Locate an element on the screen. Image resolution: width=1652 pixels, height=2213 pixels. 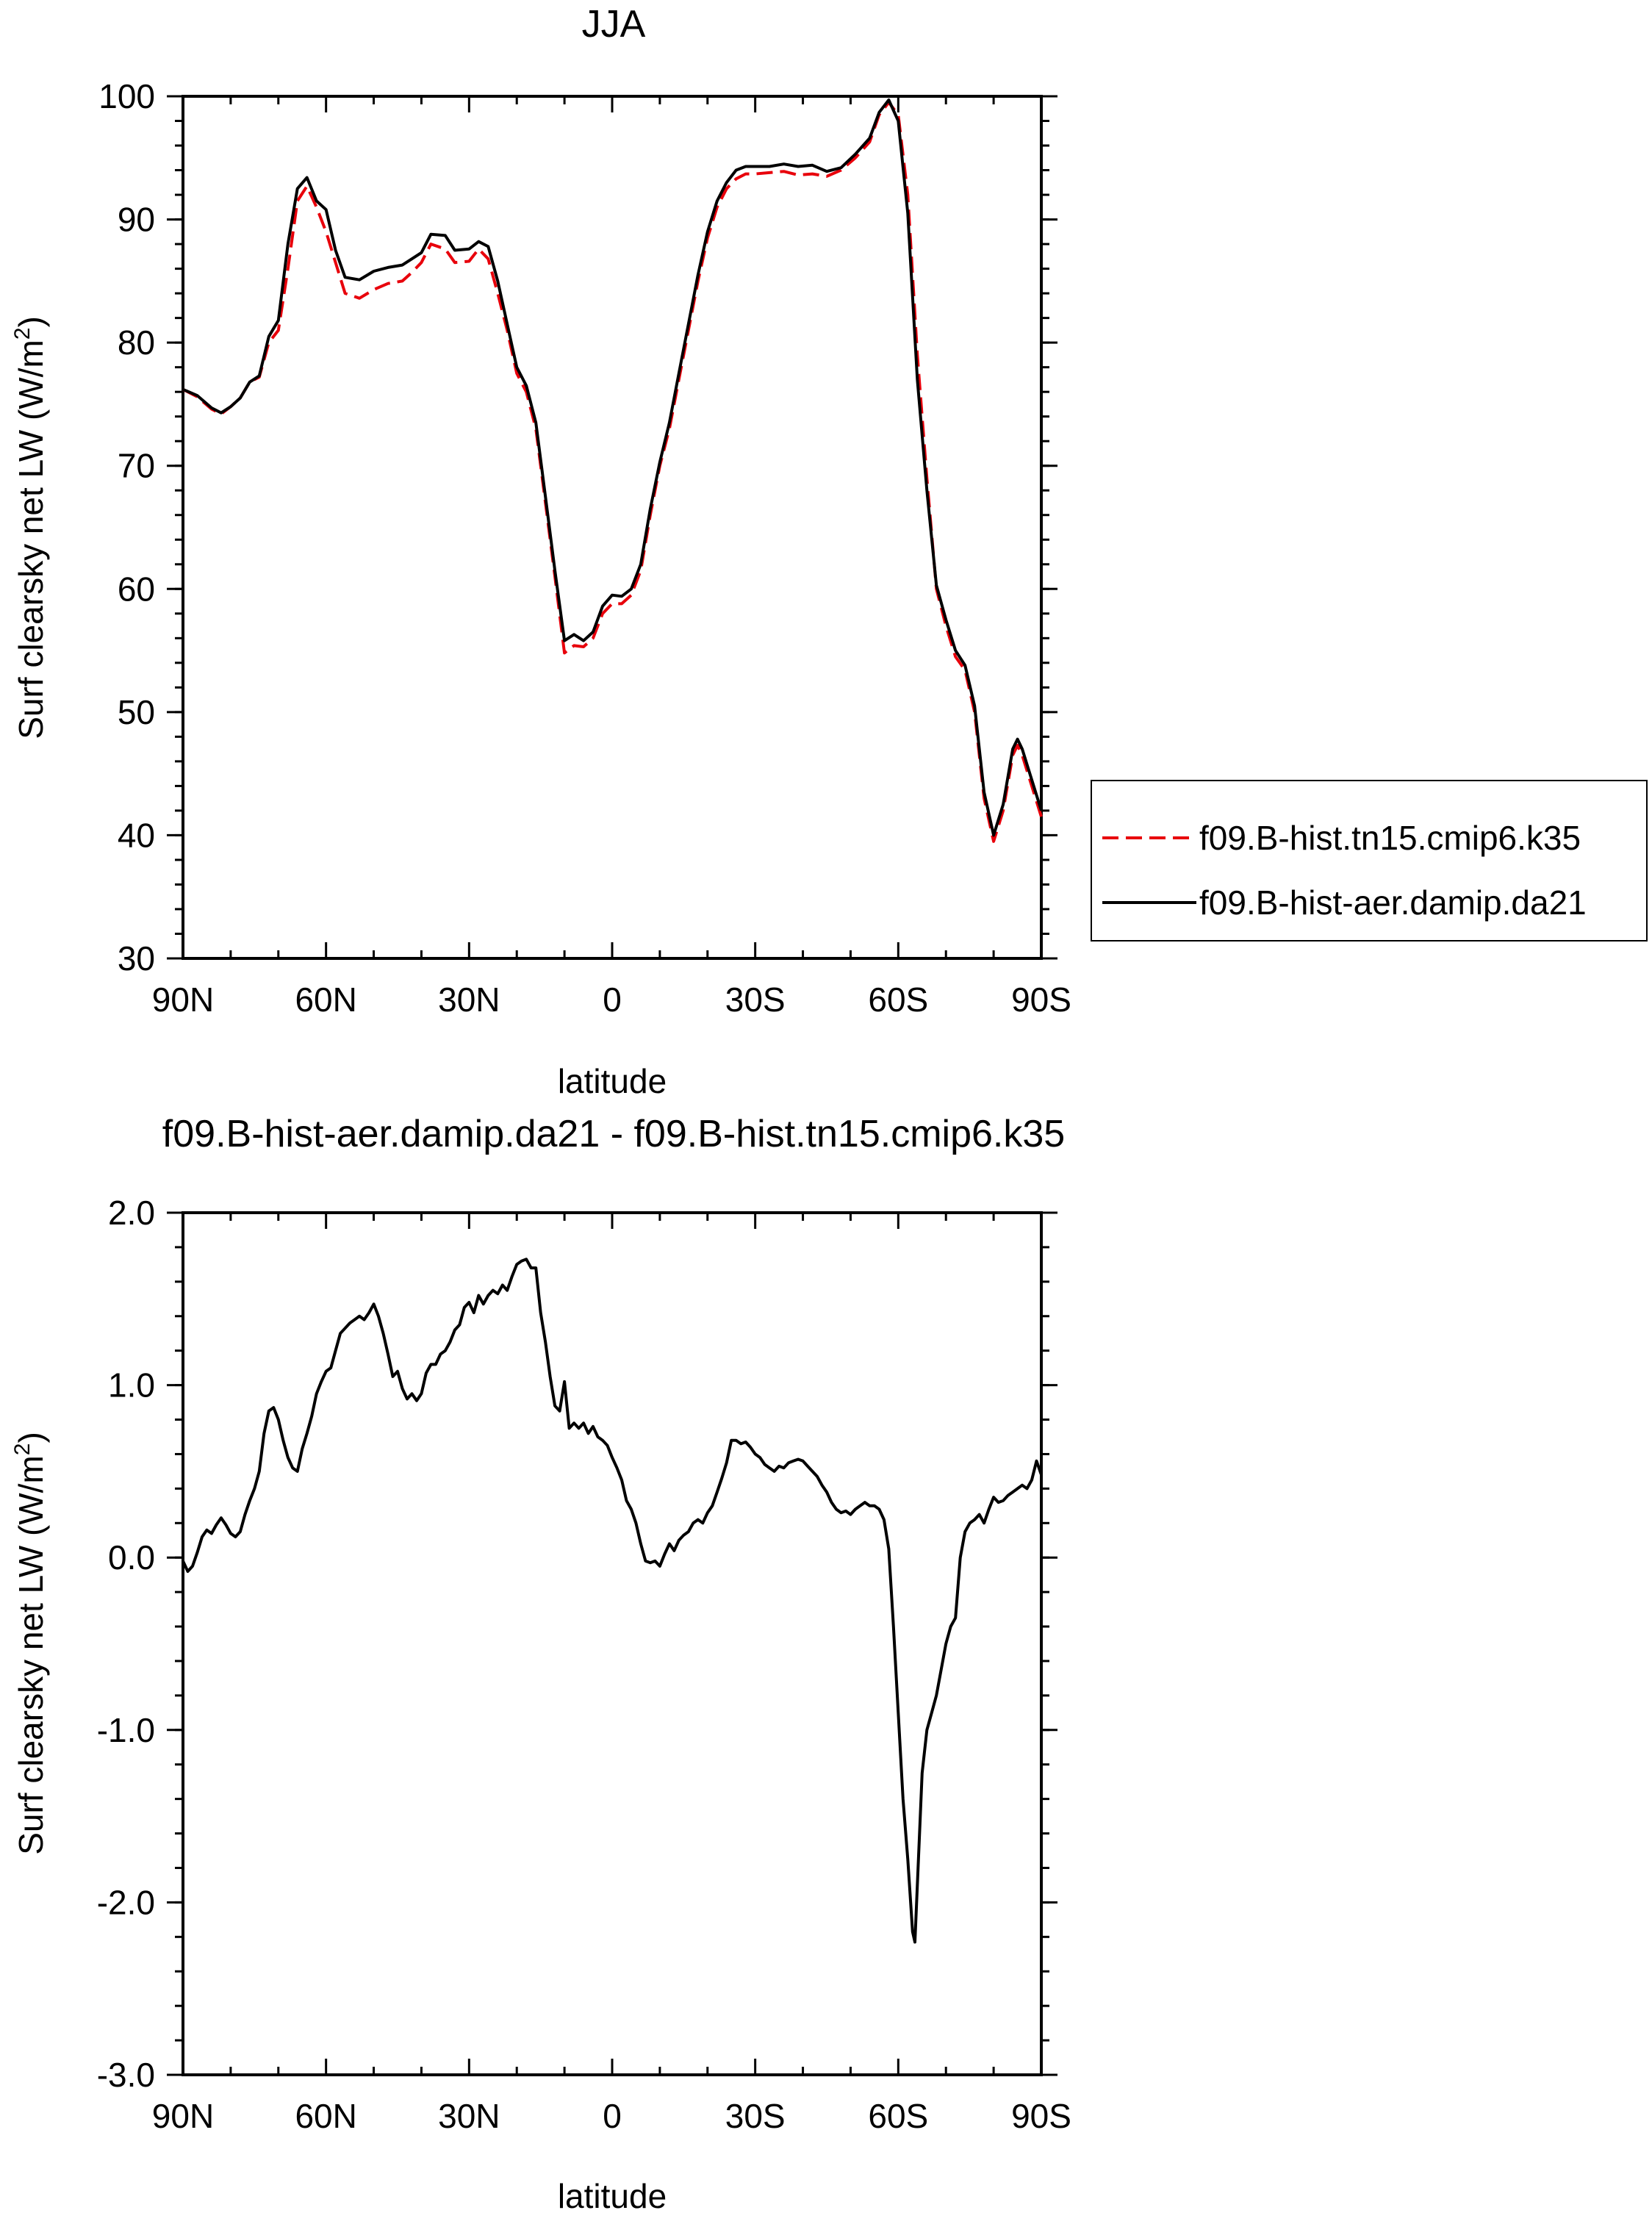
top-x-tick-label: 90S is located at coordinates (1041, 999).